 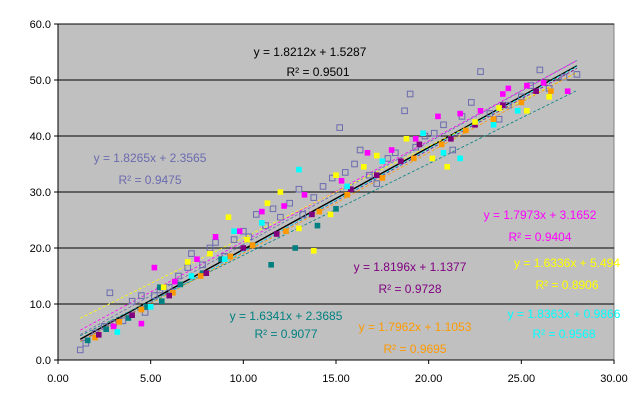 What do you see at coordinates (286, 316) in the screenshot?
I see `equation-teal: y = 1.6341x + 2.3685` at bounding box center [286, 316].